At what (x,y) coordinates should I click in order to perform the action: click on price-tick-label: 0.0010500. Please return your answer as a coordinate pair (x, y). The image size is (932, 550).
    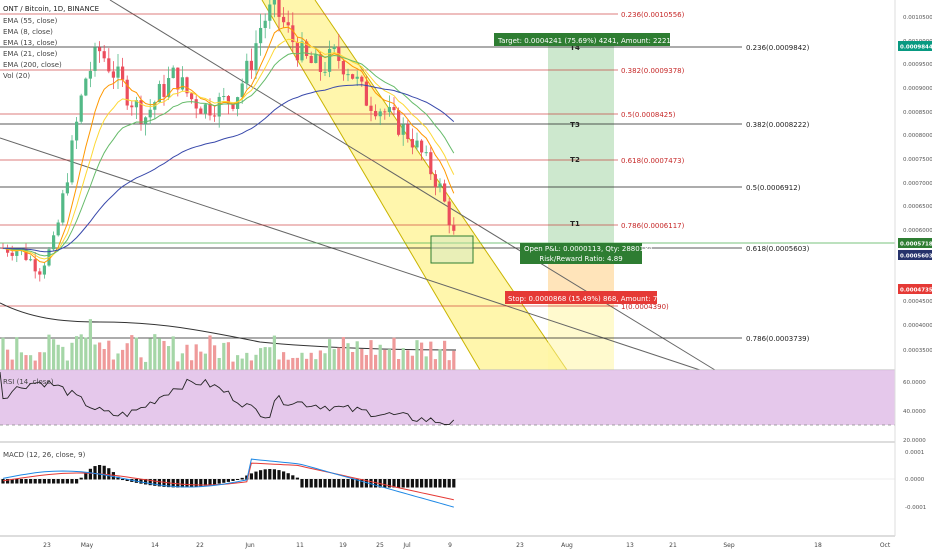
    Looking at the image, I should click on (917, 18).